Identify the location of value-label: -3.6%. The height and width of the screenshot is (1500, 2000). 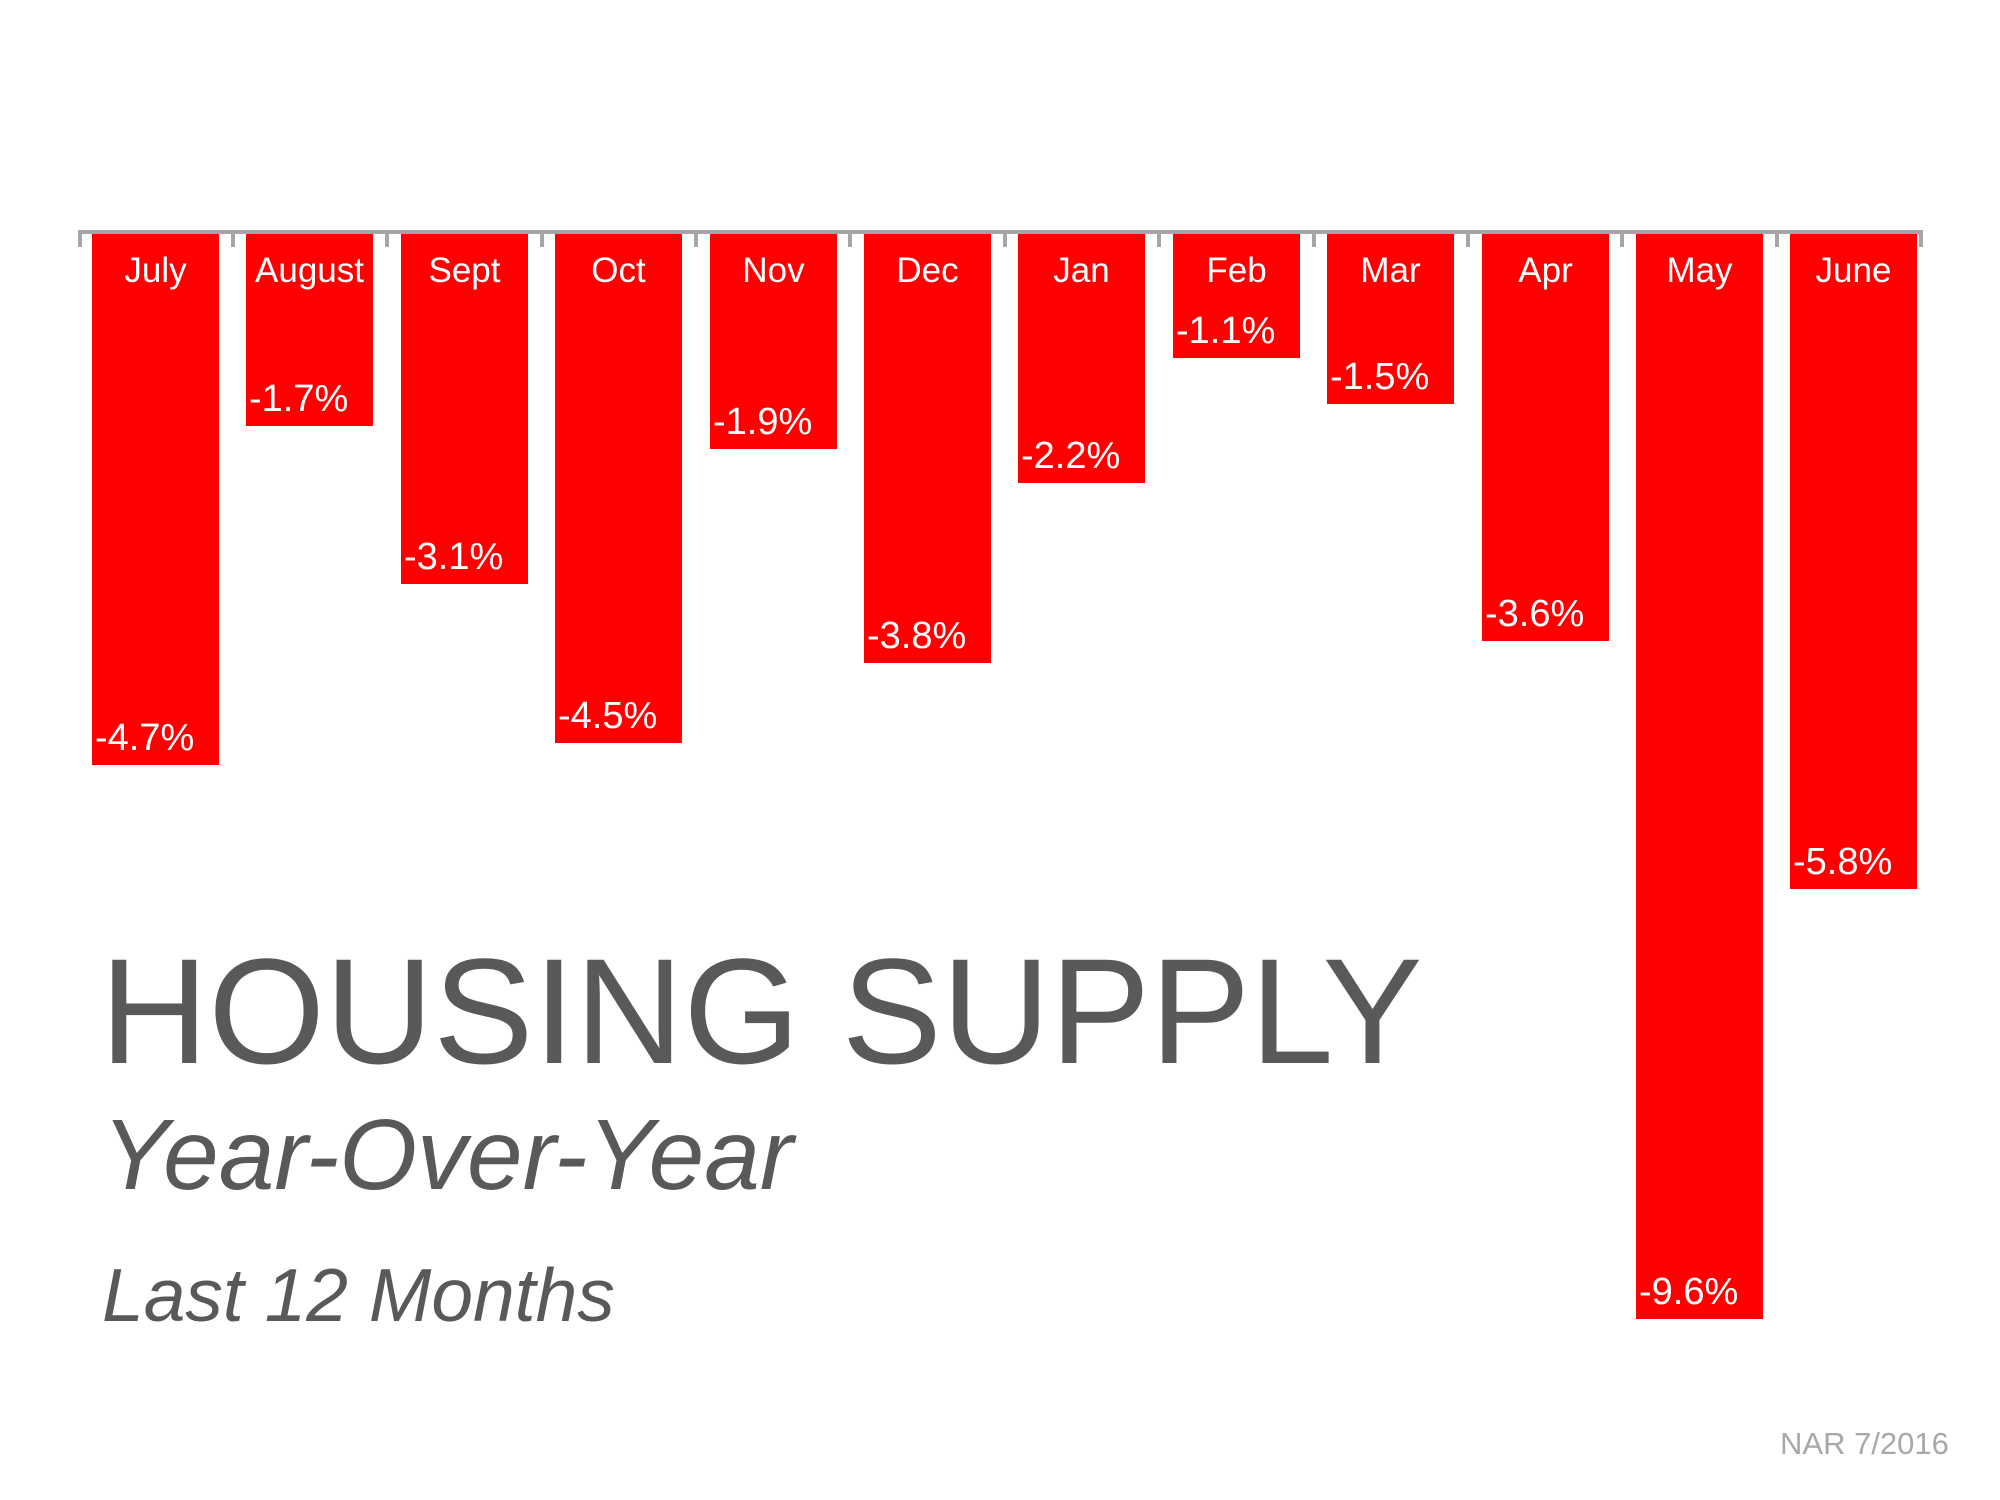
(1535, 614).